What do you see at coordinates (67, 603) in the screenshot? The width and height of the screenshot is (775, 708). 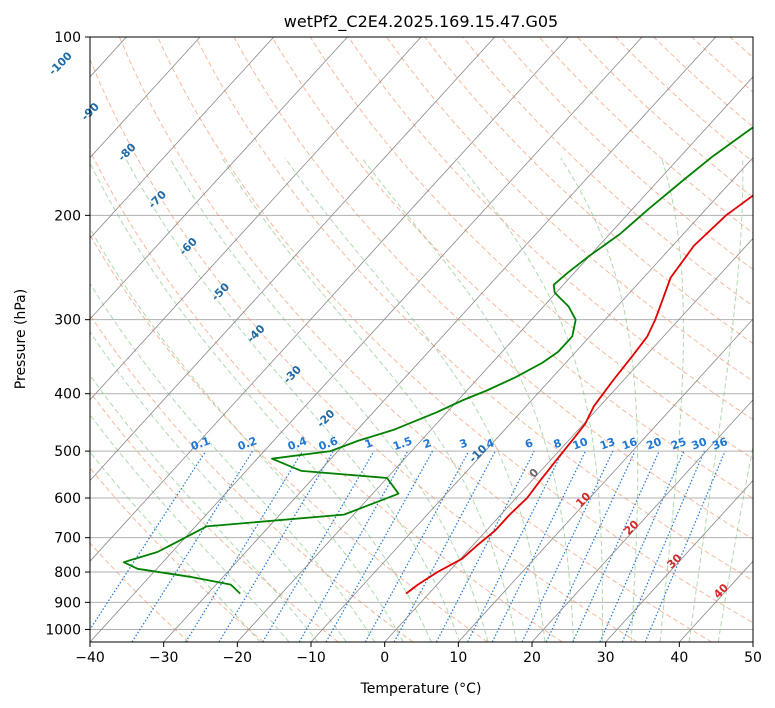 I see `y-tick-label: 900` at bounding box center [67, 603].